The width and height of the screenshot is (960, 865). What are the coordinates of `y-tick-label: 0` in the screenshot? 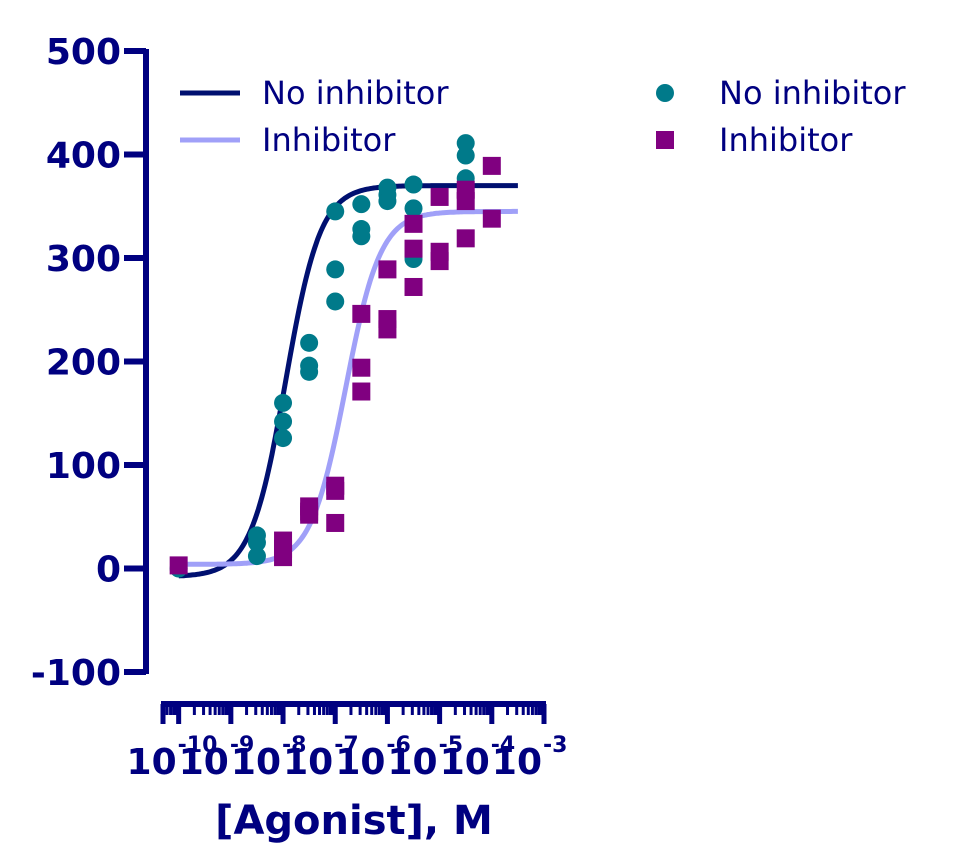 It's located at (108, 570).